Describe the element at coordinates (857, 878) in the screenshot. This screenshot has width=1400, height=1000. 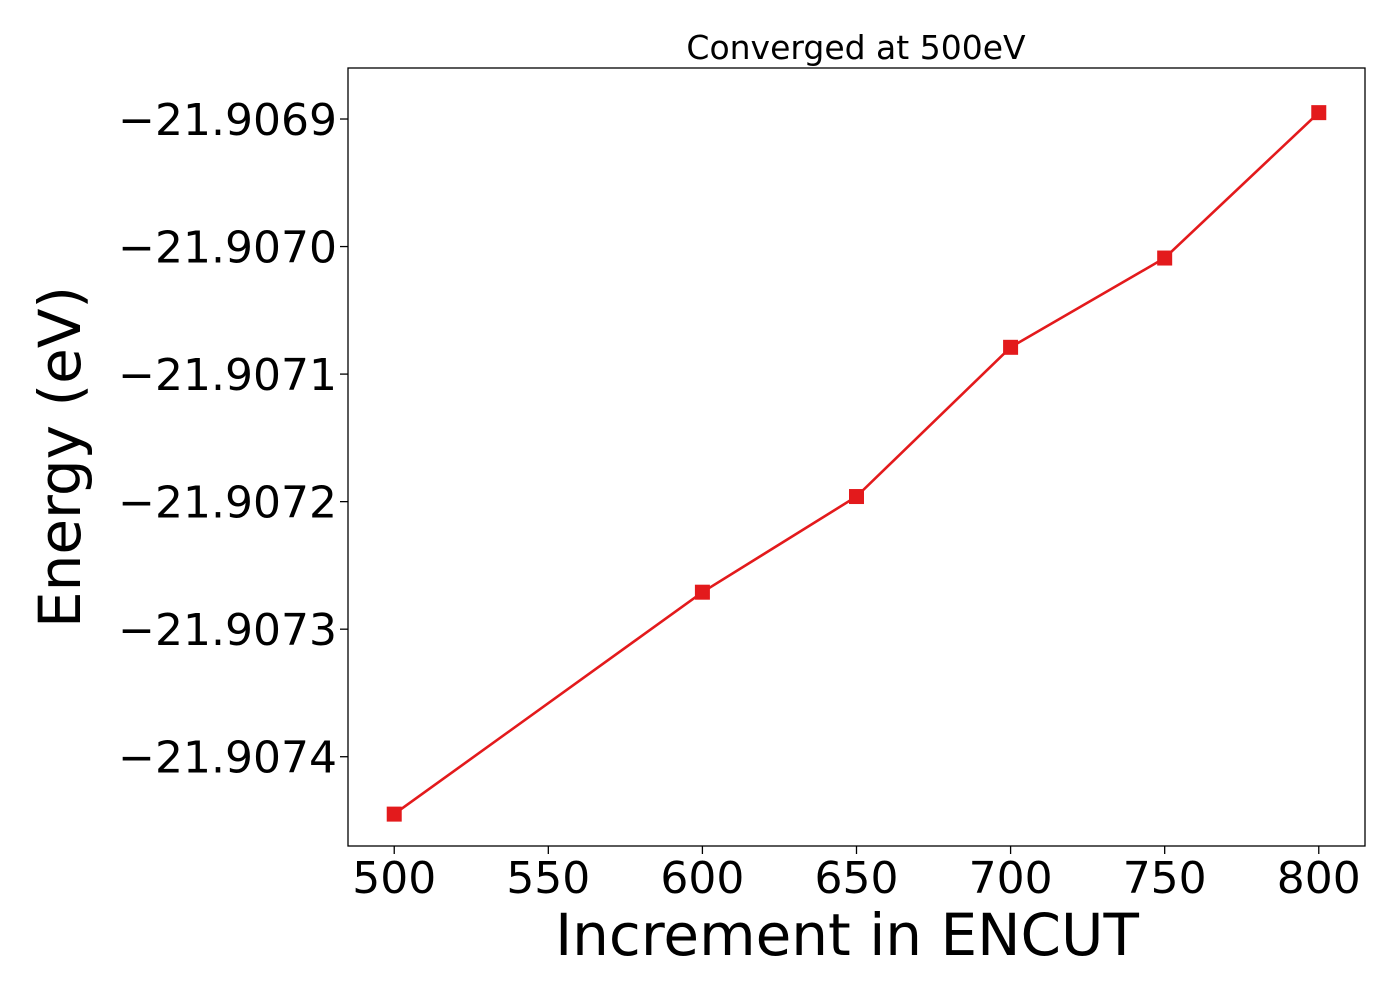
I see `x-tick-label: 650` at that location.